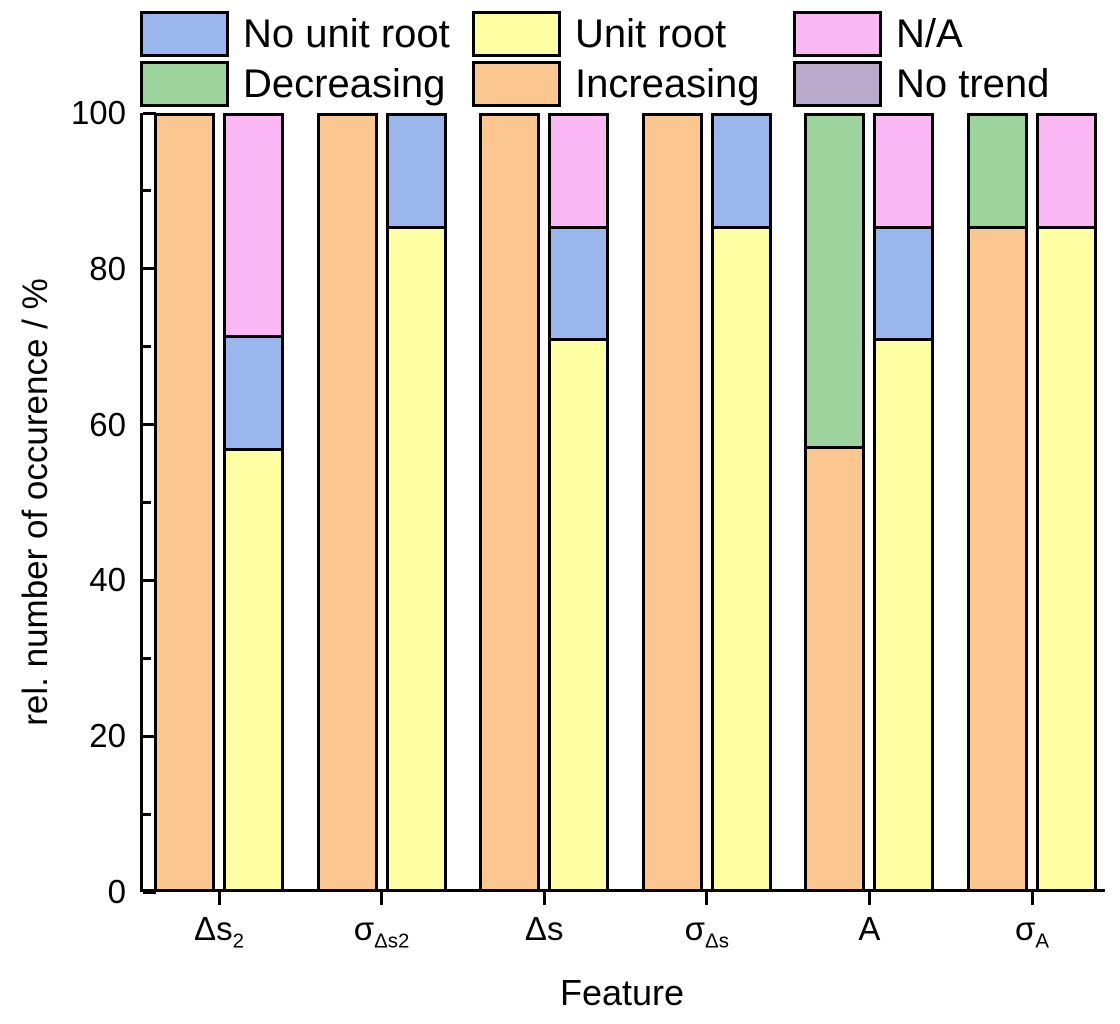 This screenshot has height=1024, width=1120. Describe the element at coordinates (98, 112) in the screenshot. I see `y-tick-label: 100` at that location.